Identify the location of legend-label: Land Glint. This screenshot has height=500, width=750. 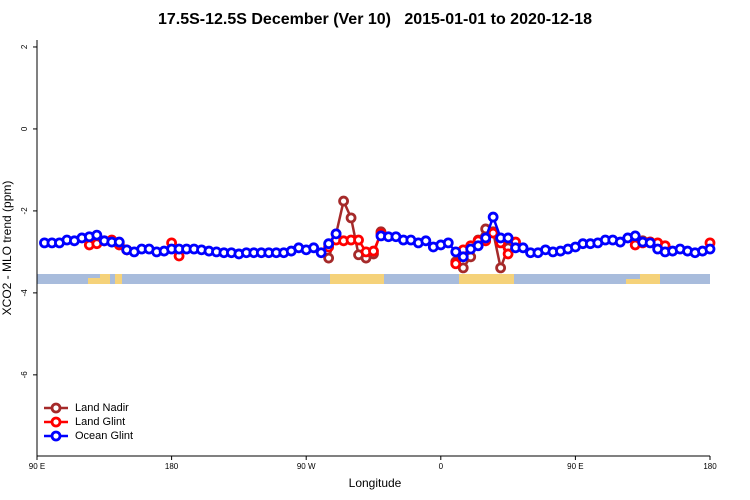
(100, 422).